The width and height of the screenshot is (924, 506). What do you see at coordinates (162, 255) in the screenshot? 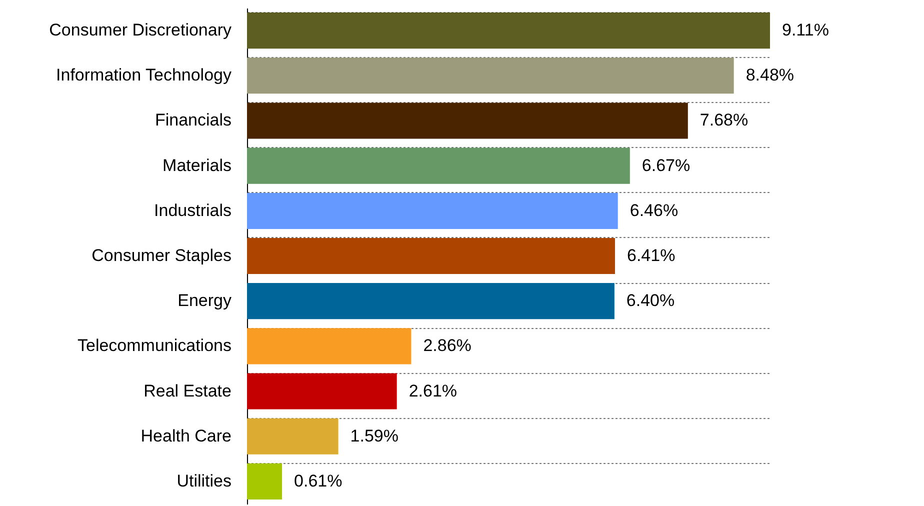
I see `y-tick-label: Consumer Staples` at bounding box center [162, 255].